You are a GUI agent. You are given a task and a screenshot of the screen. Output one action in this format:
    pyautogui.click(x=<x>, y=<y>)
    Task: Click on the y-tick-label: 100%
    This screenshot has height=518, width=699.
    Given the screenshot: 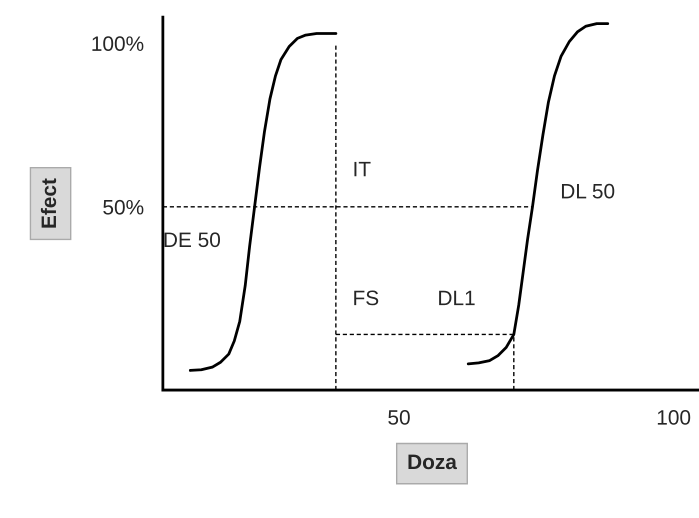 What is the action you would take?
    pyautogui.click(x=118, y=44)
    